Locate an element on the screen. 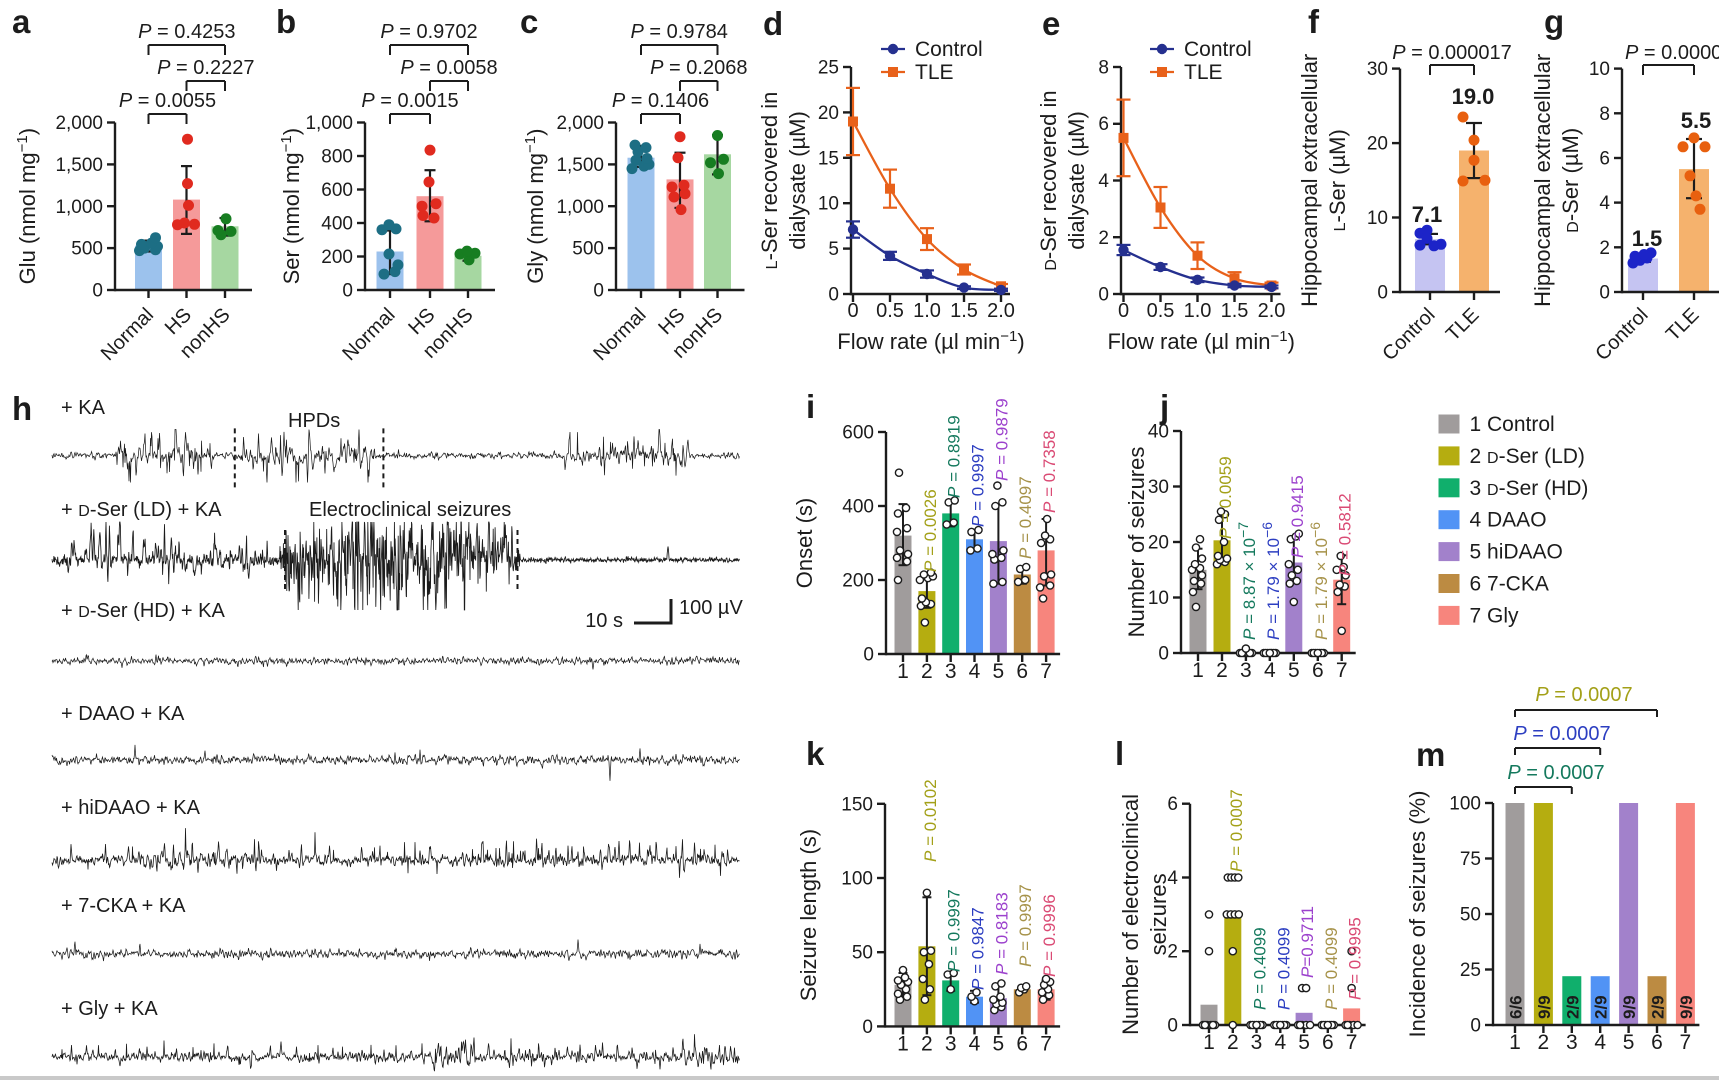 This screenshot has width=1719, height=1080. svg-text: Control is located at coordinates (1218, 49).